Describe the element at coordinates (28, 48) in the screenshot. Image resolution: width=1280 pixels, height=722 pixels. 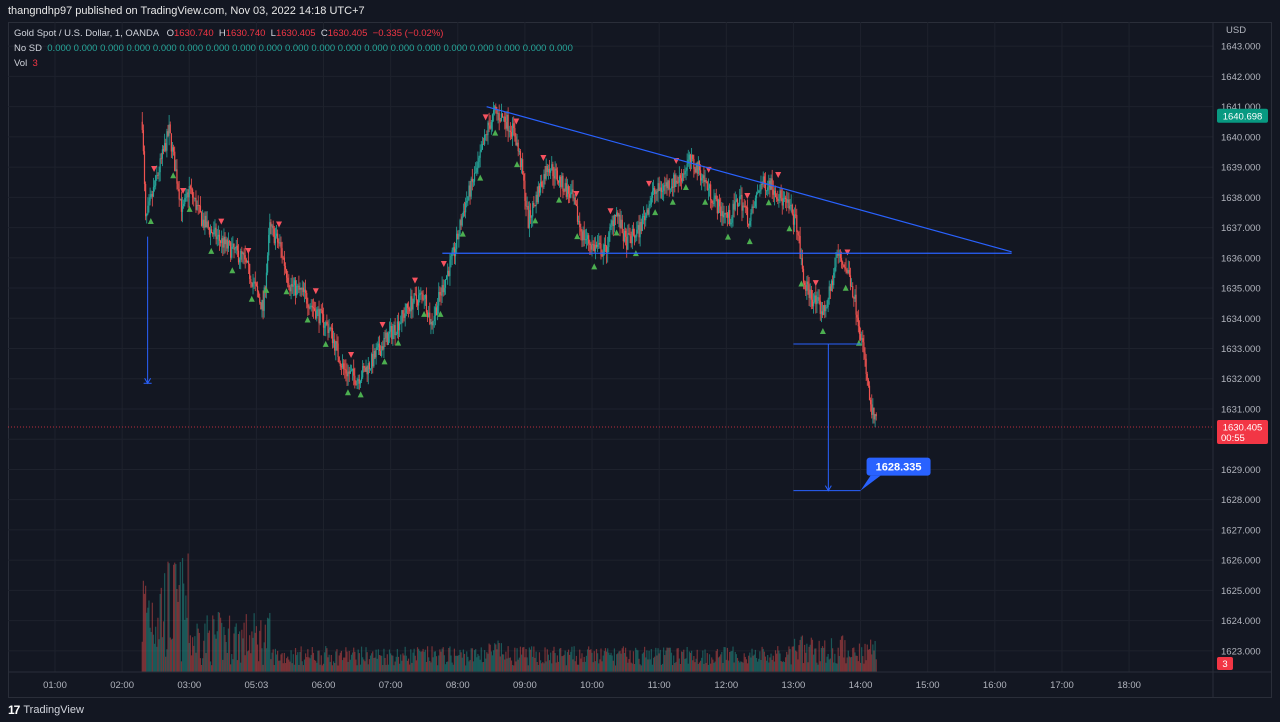
I see `legend-sd-label: No SD` at that location.